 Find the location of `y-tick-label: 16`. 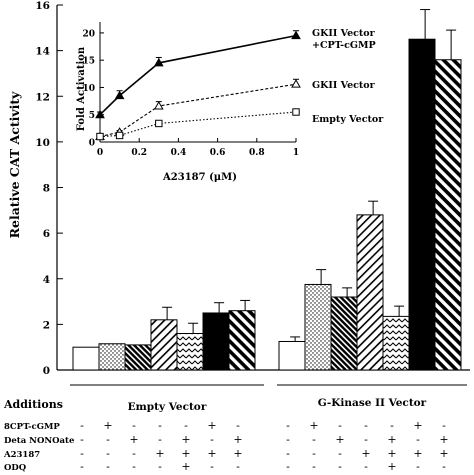

y-tick-label: 16 is located at coordinates (42, 6).